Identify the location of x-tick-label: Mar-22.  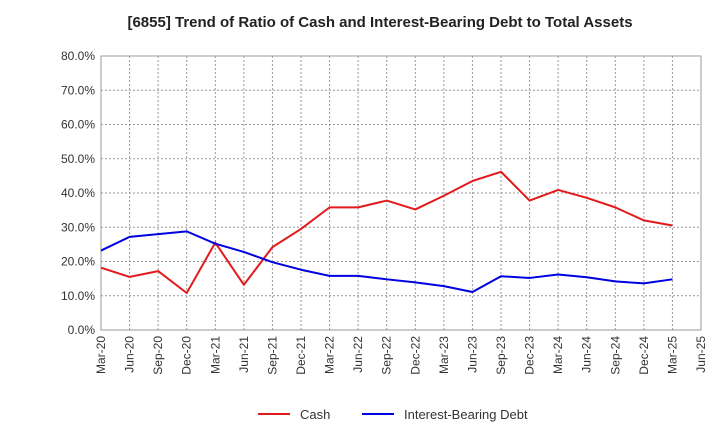
(330, 355).